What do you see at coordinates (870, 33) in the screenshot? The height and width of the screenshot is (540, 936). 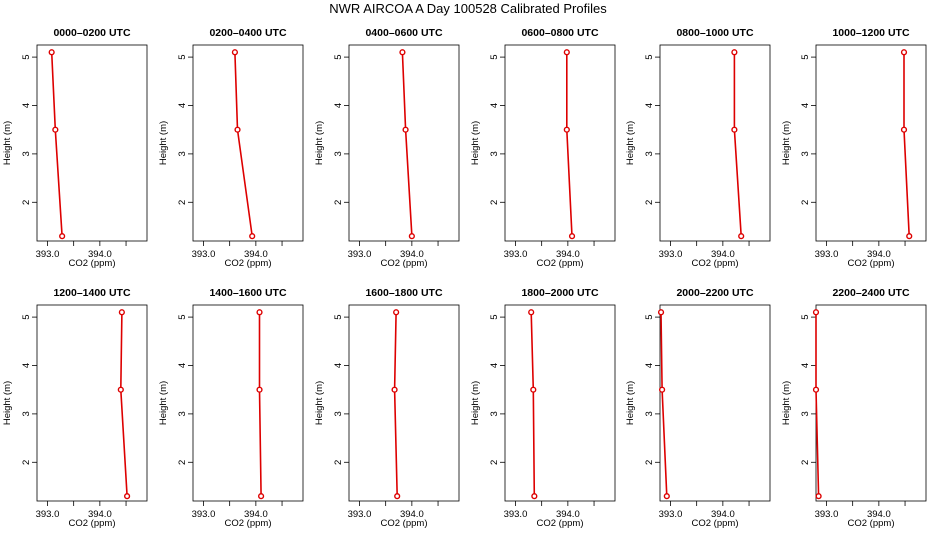 I see `panel-title: 1000–1200 UTC` at bounding box center [870, 33].